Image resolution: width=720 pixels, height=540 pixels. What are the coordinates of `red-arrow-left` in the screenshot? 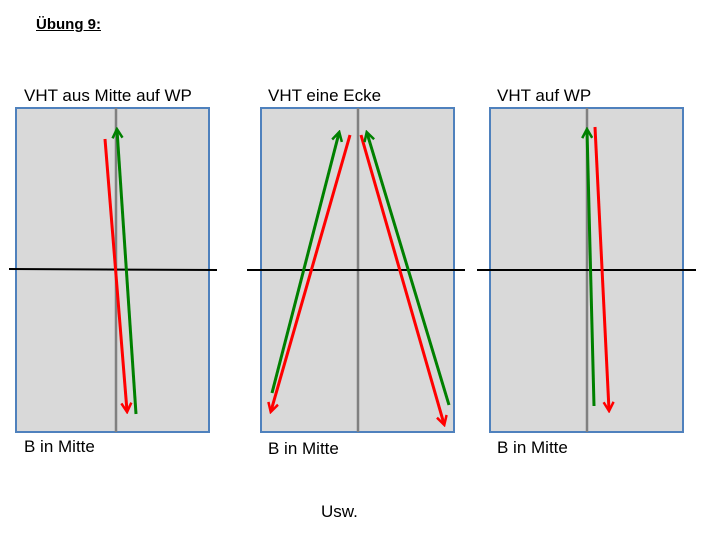 It's located at (311, 272).